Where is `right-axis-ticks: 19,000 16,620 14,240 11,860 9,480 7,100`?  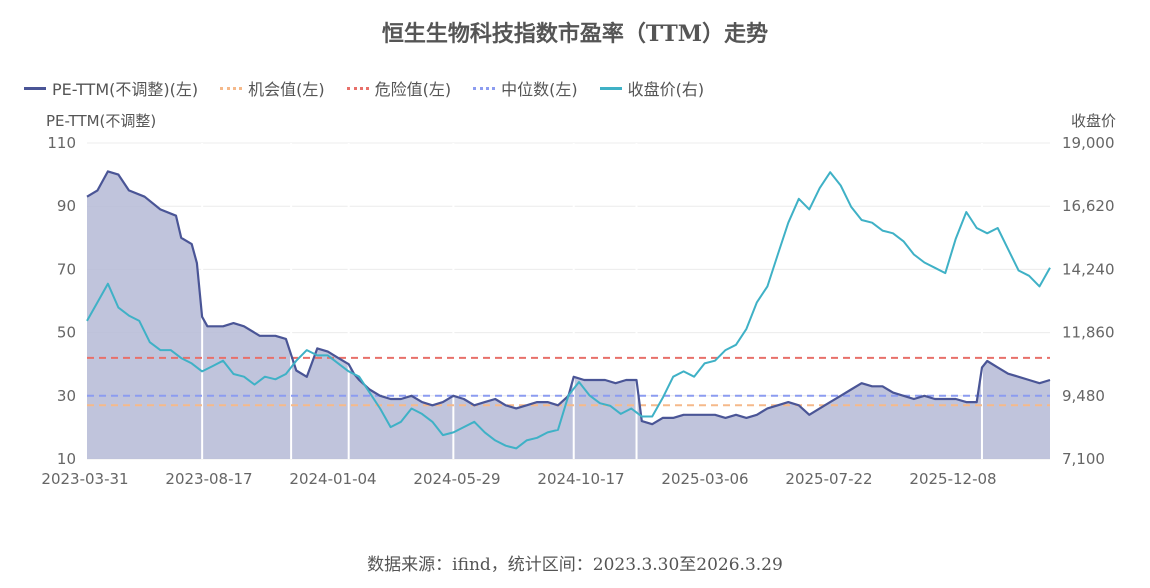
right-axis-ticks: 19,000 16,620 14,240 11,860 9,480 7,100 is located at coordinates (1088, 301).